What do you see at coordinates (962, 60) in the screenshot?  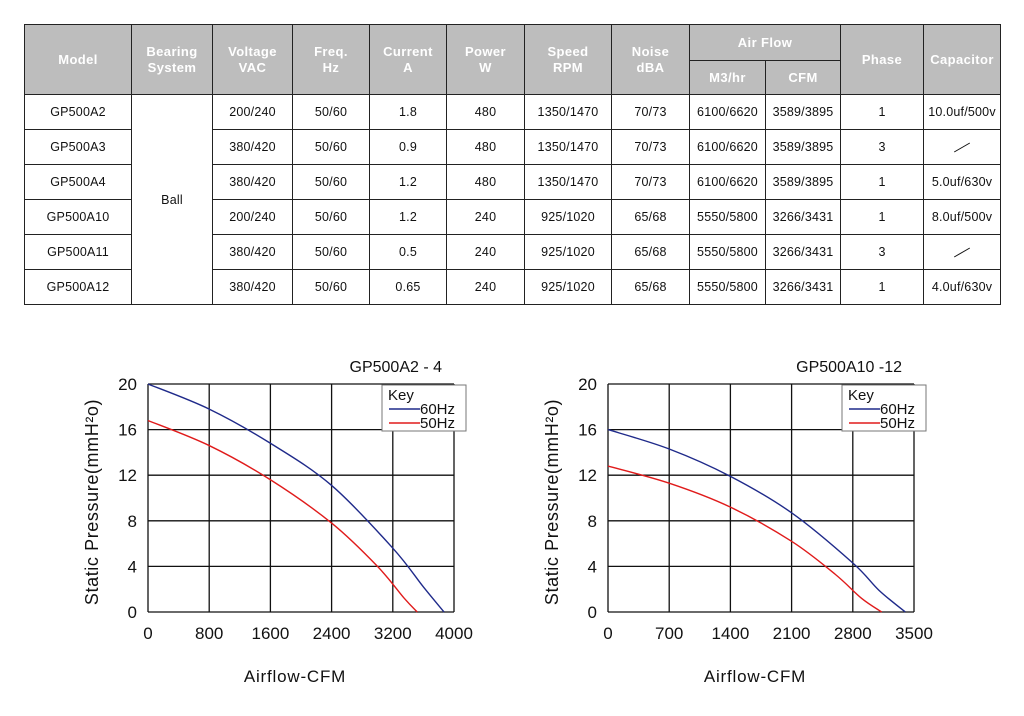 I see `header-capacitor: Capacitor` at bounding box center [962, 60].